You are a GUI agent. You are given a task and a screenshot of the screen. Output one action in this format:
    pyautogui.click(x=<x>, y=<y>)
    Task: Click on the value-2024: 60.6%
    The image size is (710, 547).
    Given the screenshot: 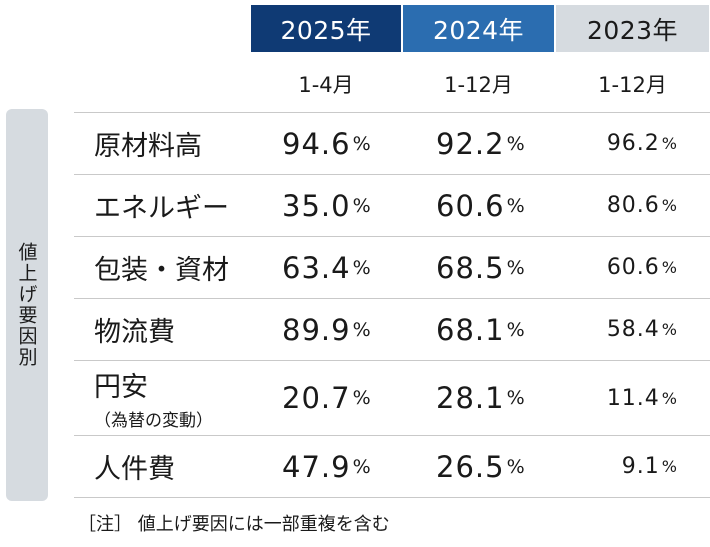 What is the action you would take?
    pyautogui.click(x=481, y=205)
    